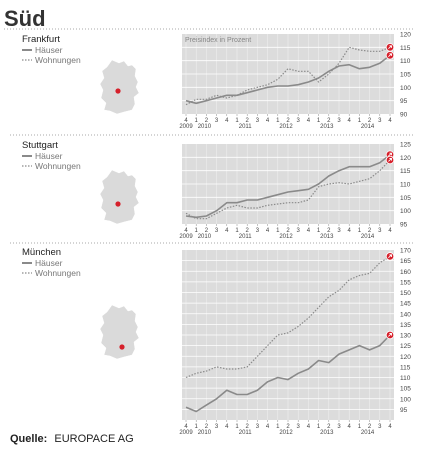 The width and height of the screenshot is (425, 452). I want to click on y-tick-label: 145, so click(405, 304).